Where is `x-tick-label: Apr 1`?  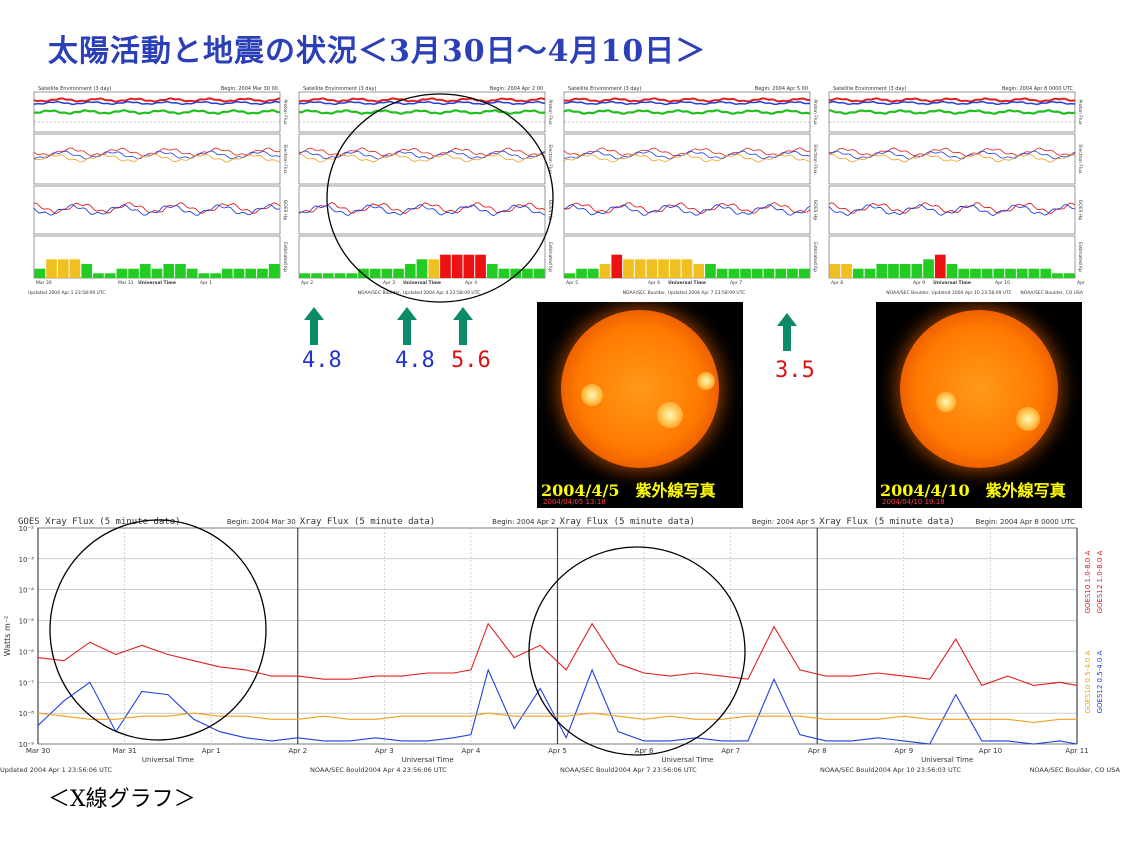 x-tick-label: Apr 1 is located at coordinates (206, 283).